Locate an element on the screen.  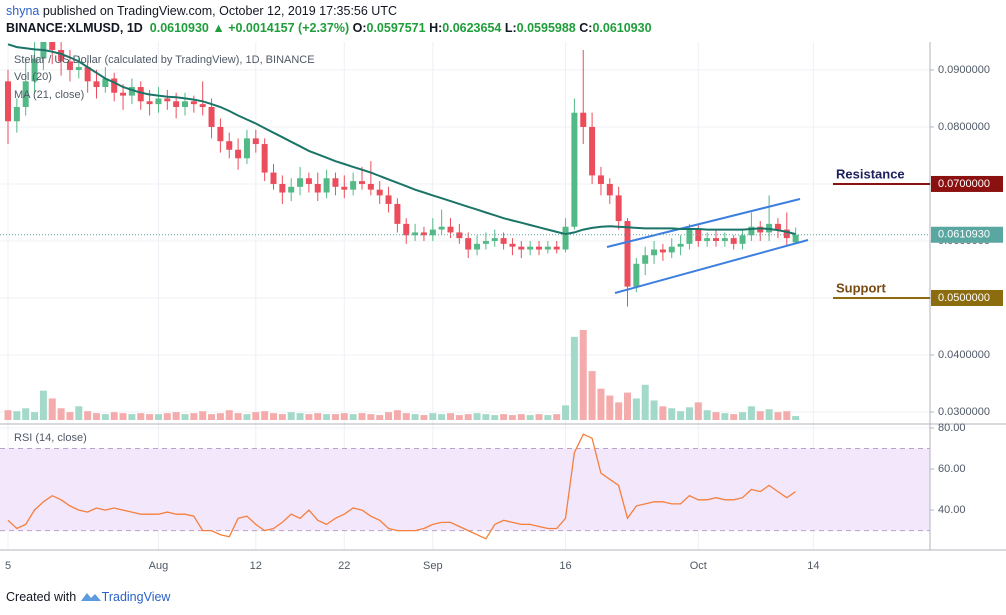
rsi is located at coordinates (401, 486).